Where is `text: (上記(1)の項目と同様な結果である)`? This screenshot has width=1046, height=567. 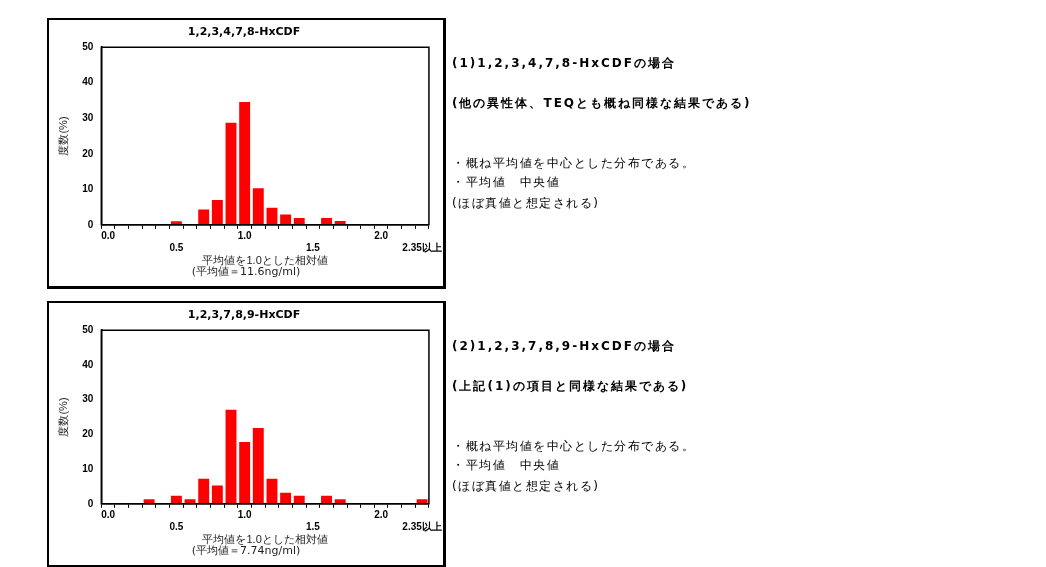 text: (上記(1)の項目と同様な結果である) is located at coordinates (570, 386).